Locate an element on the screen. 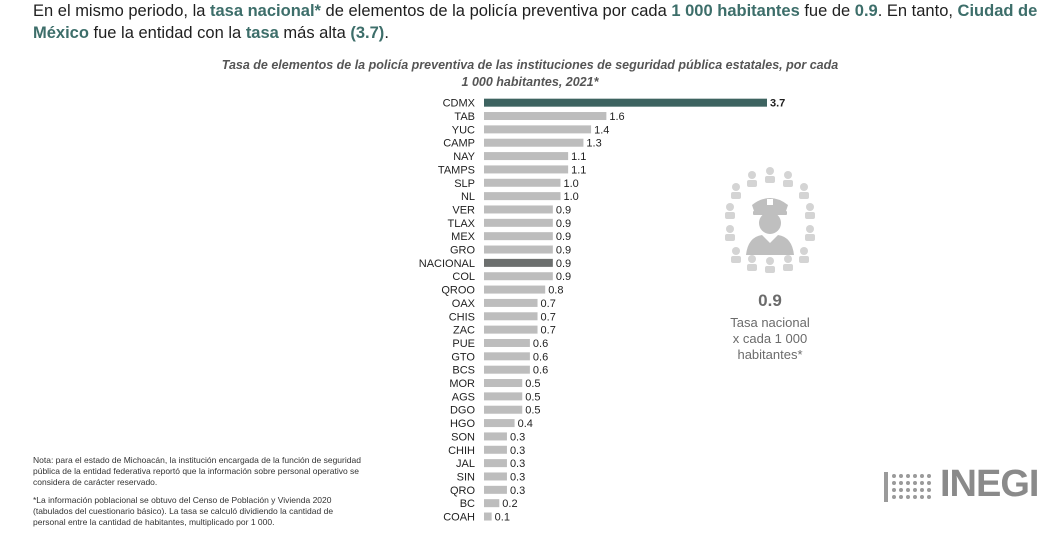 This screenshot has width=1057, height=544. bar-mor is located at coordinates (503, 383).